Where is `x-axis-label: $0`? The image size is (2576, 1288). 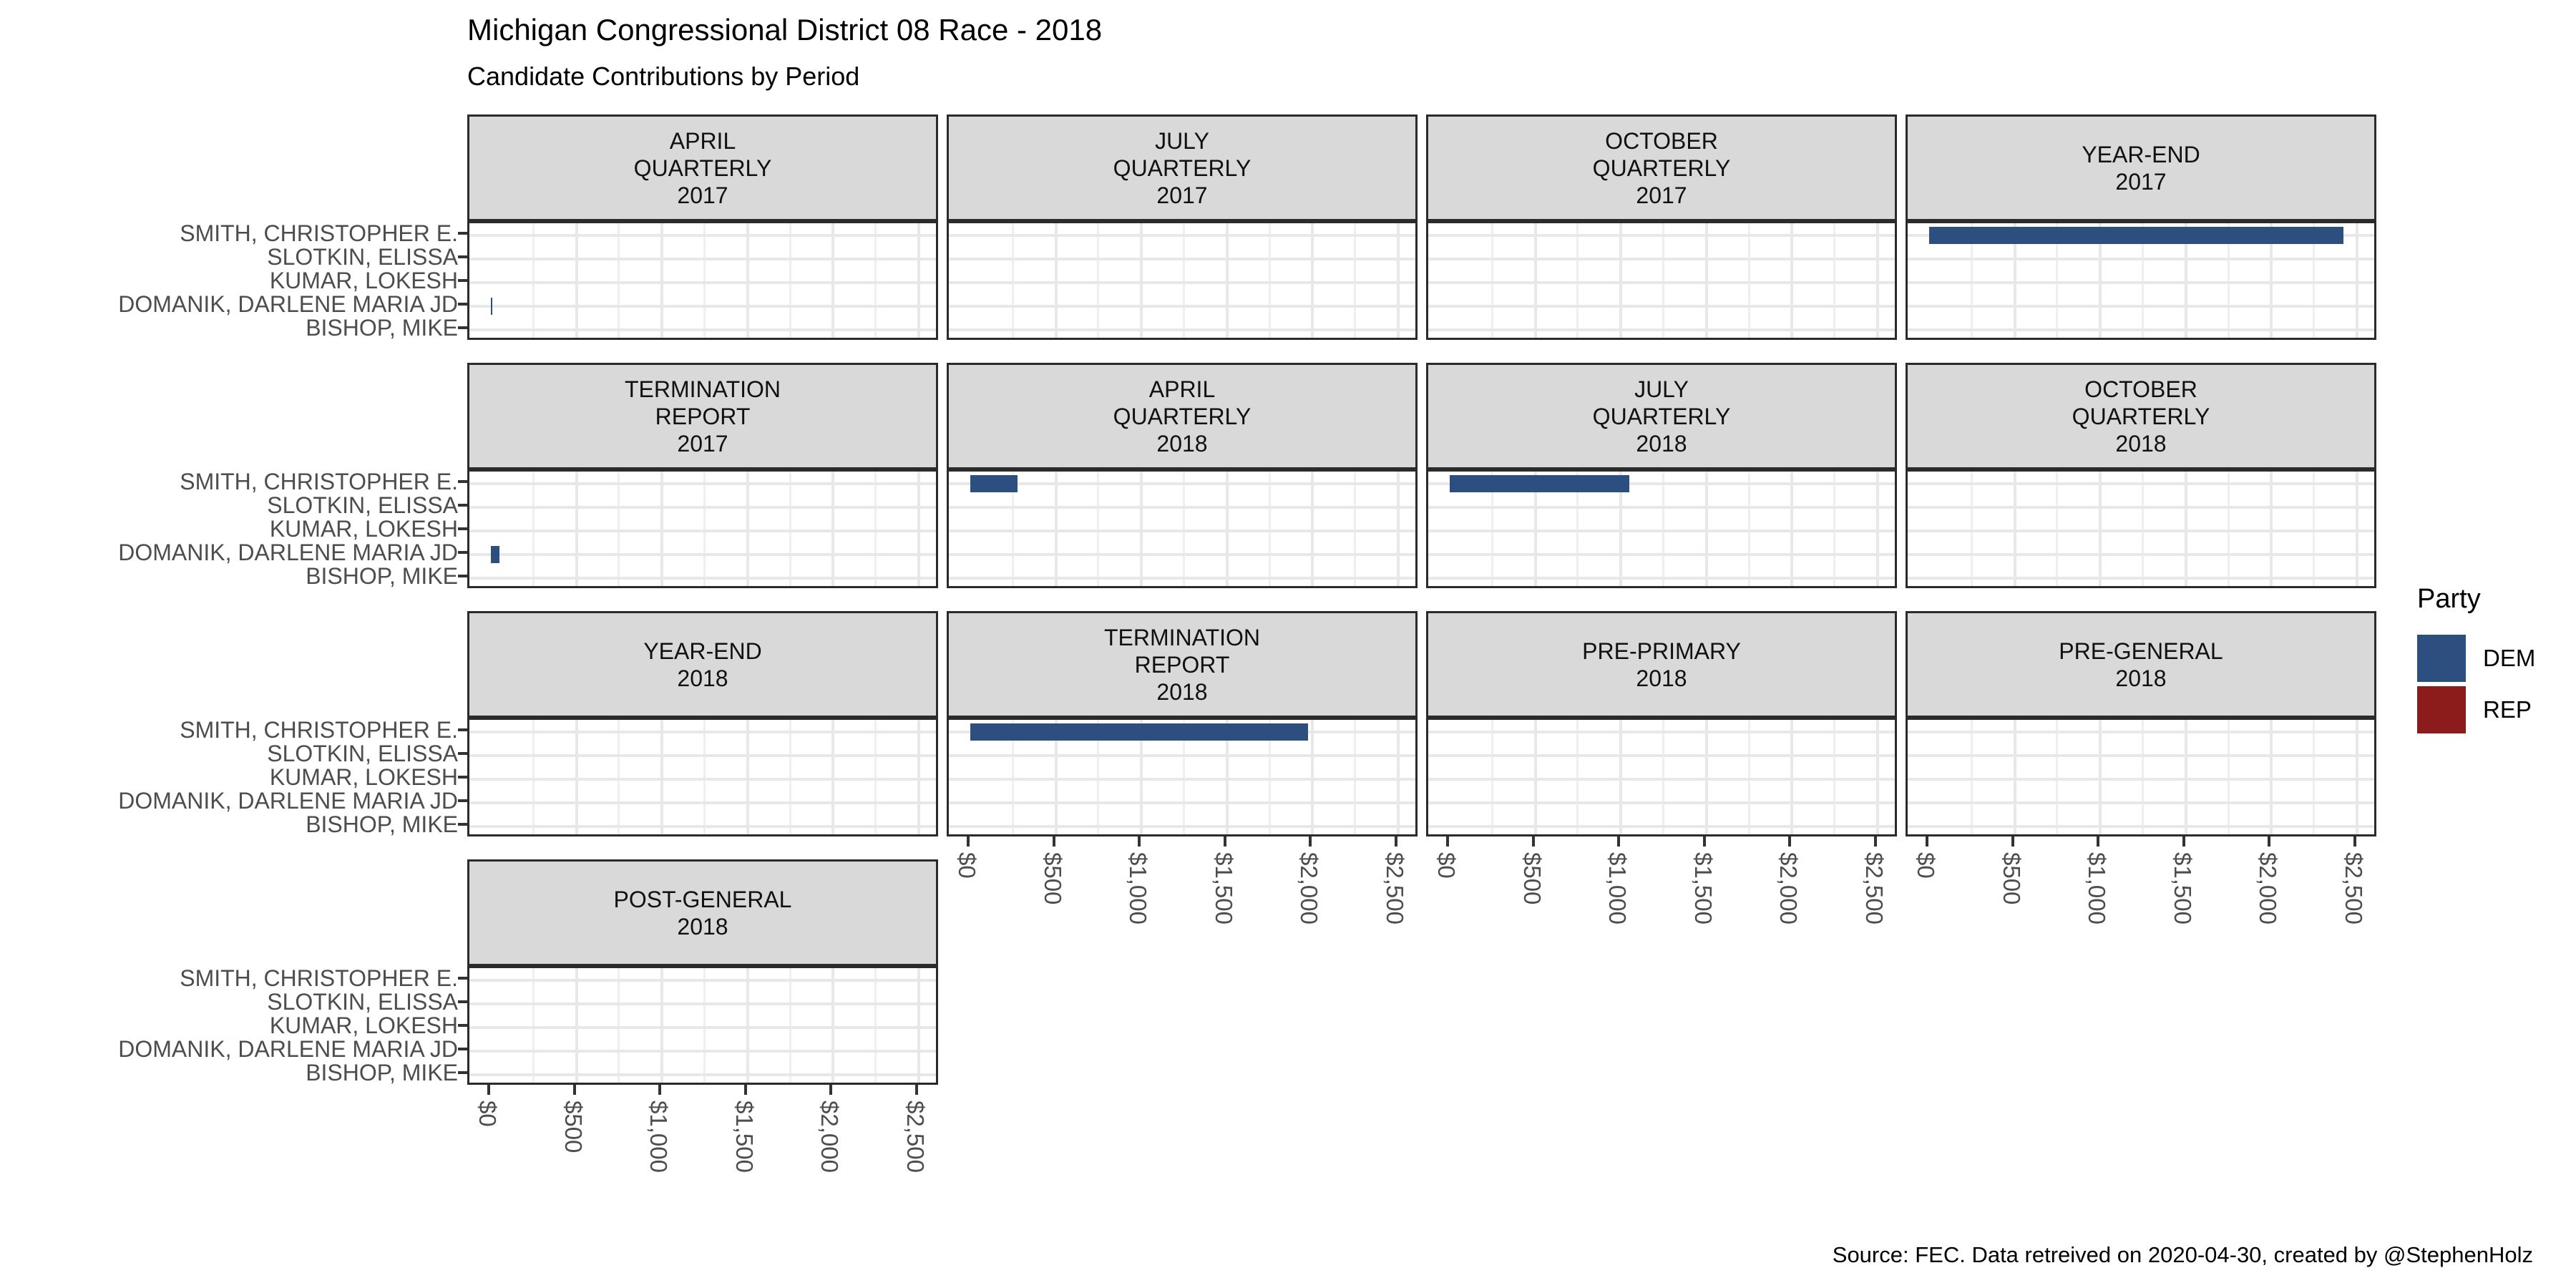
x-axis-label: $0 is located at coordinates (1446, 865).